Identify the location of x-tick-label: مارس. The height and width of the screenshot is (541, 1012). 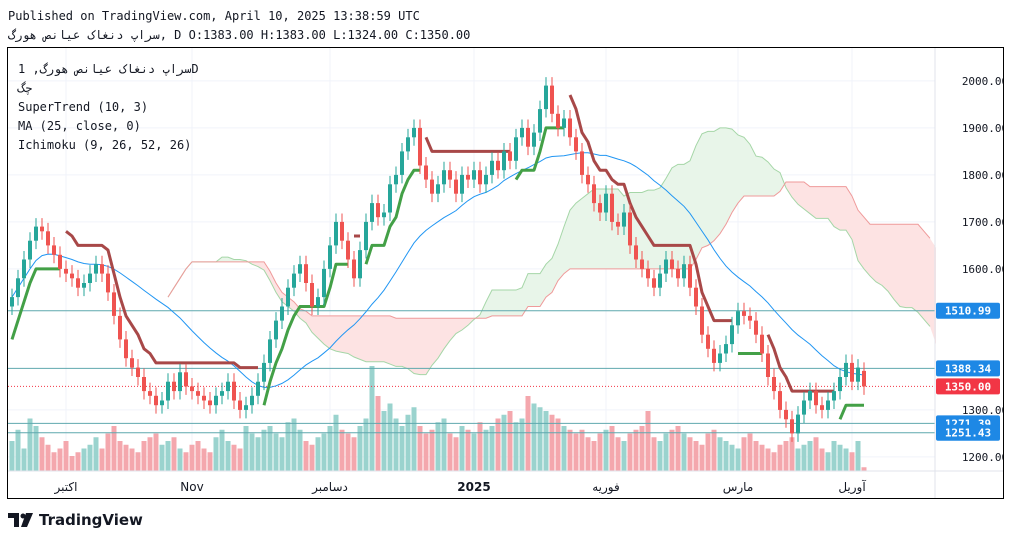
(738, 487).